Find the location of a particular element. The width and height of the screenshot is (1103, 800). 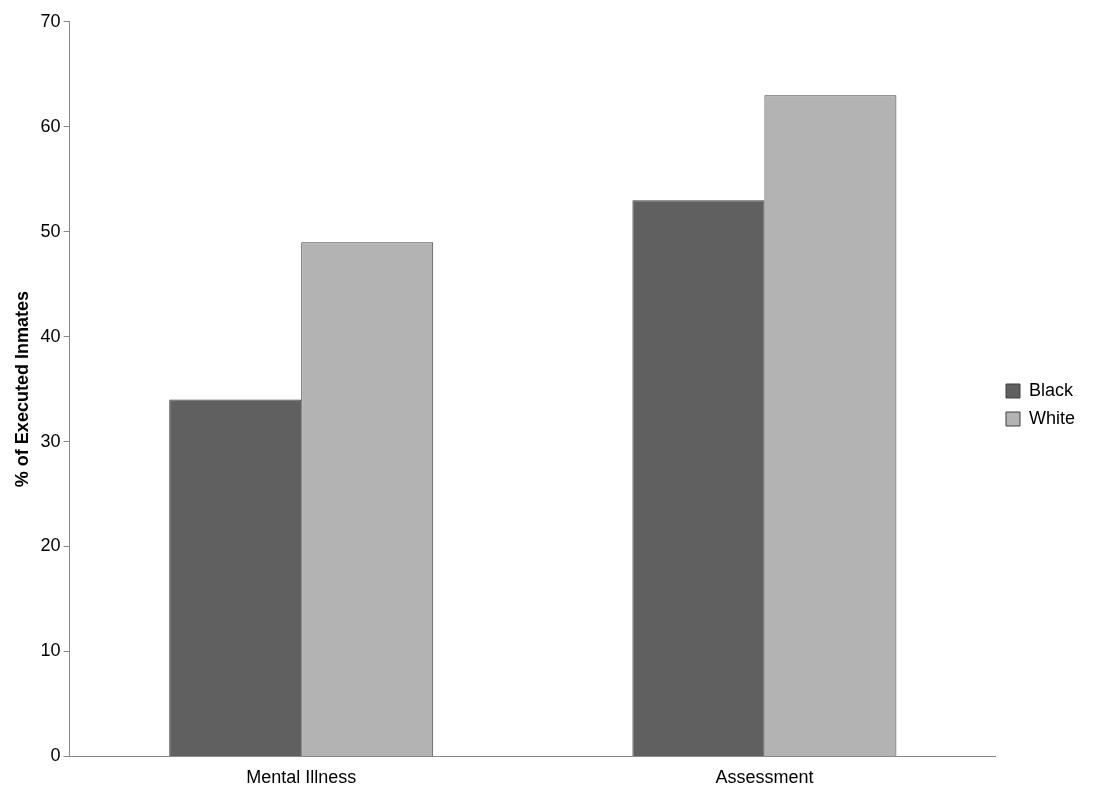

y-tick-label: 30 is located at coordinates (50, 440).